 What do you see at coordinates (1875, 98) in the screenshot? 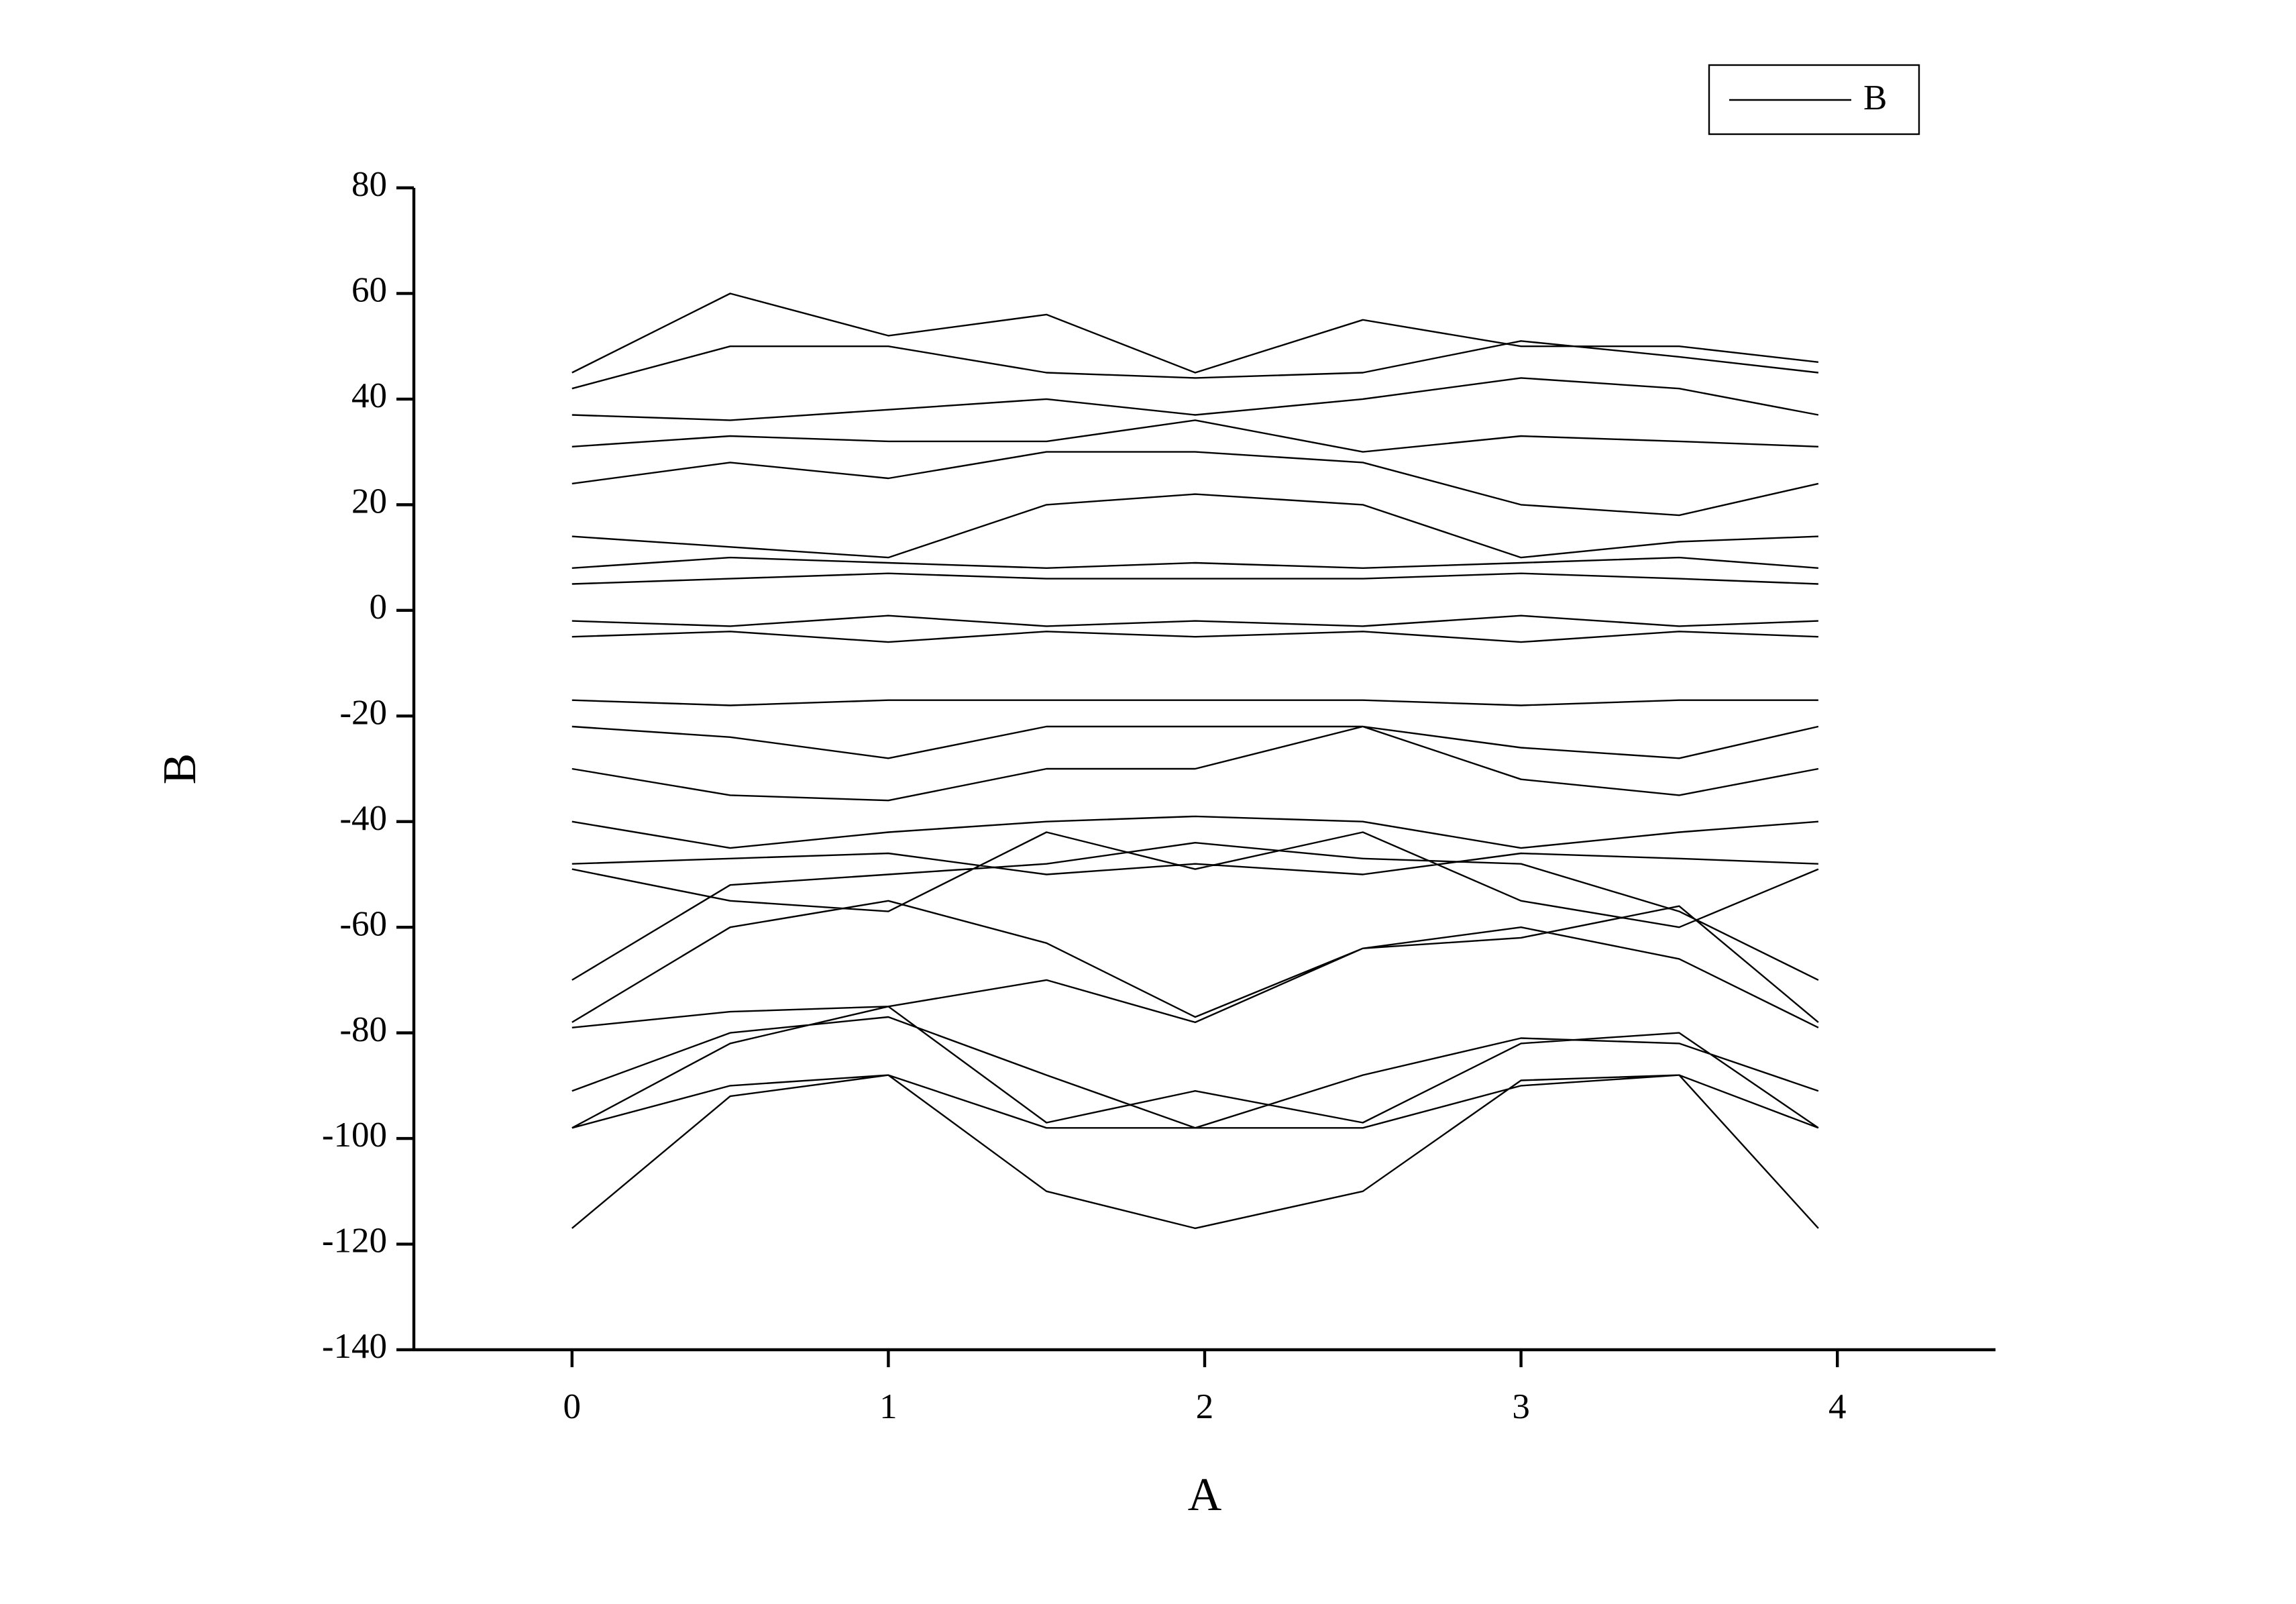
I see `legend-label: B` at bounding box center [1875, 98].